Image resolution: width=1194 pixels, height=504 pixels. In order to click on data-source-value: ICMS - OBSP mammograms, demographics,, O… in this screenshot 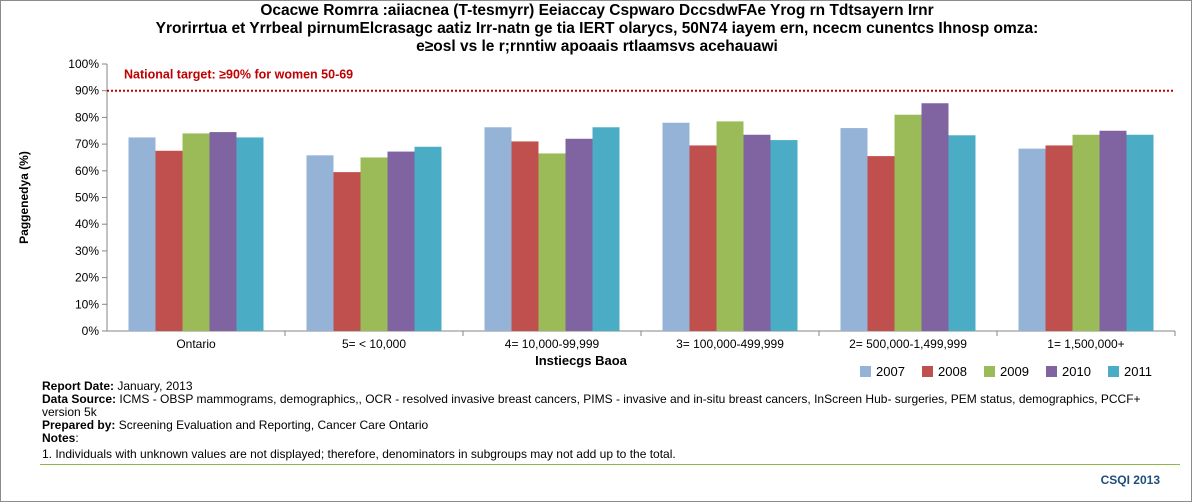, I will do `click(591, 405)`.